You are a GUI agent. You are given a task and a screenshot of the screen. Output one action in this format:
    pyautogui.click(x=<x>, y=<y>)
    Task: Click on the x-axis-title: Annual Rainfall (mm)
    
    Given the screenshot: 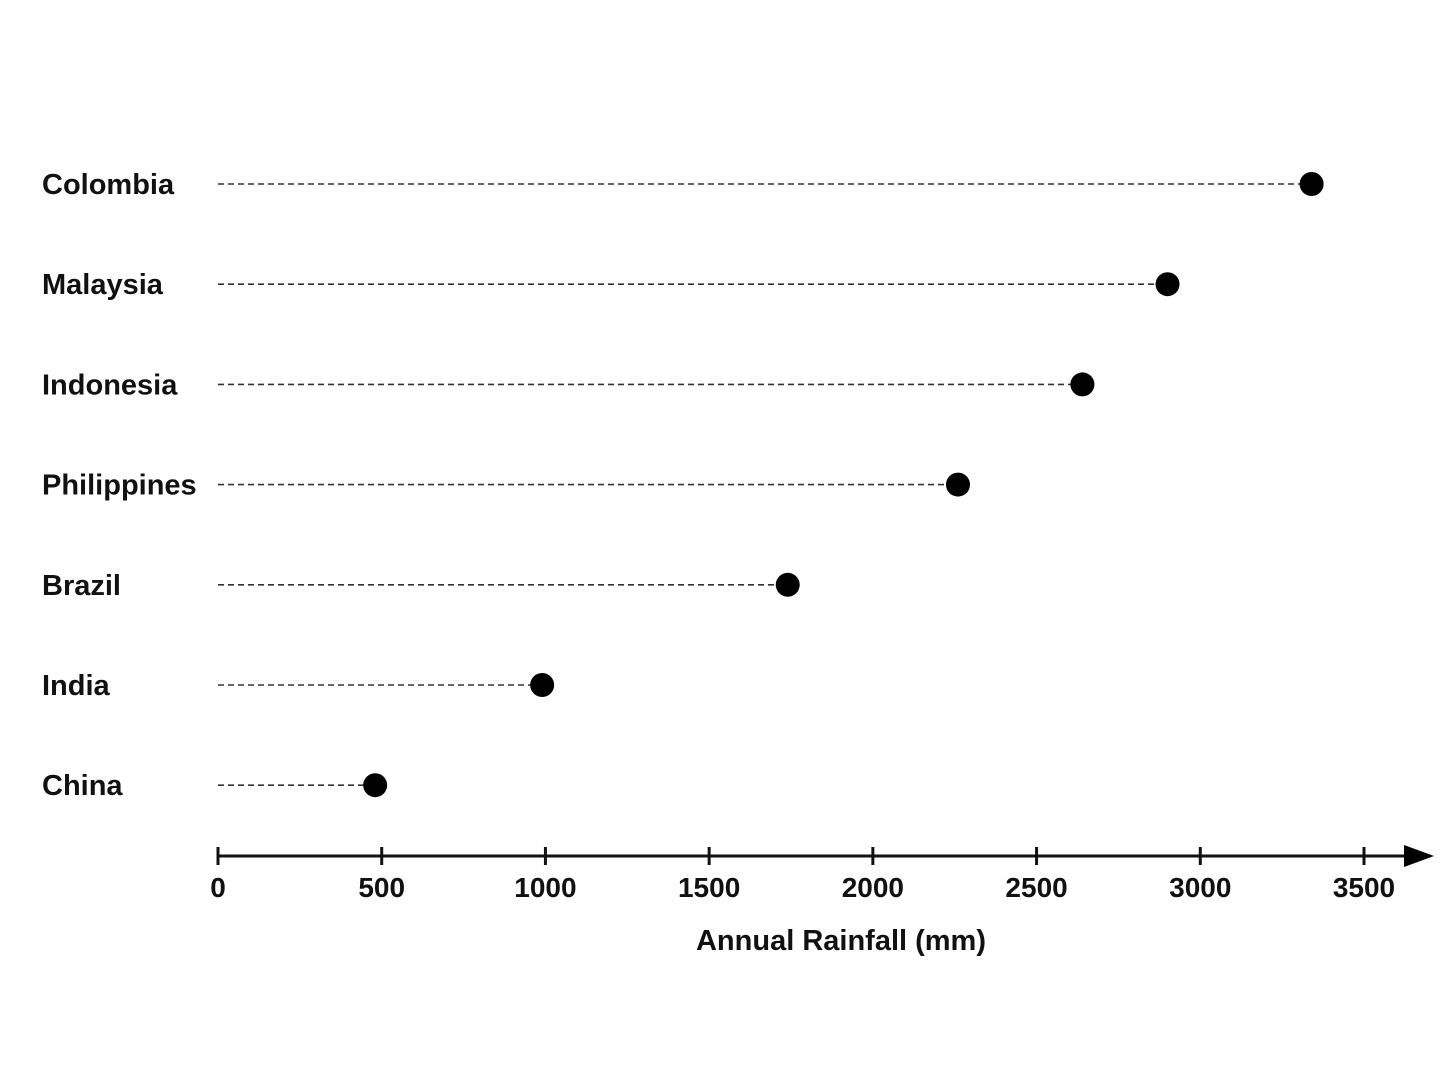 What is the action you would take?
    pyautogui.click(x=841, y=941)
    